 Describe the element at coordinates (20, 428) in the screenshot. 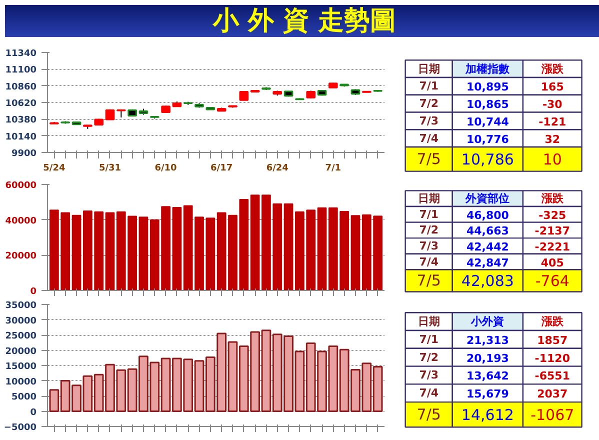

I see `y-tick-label: −5000` at that location.